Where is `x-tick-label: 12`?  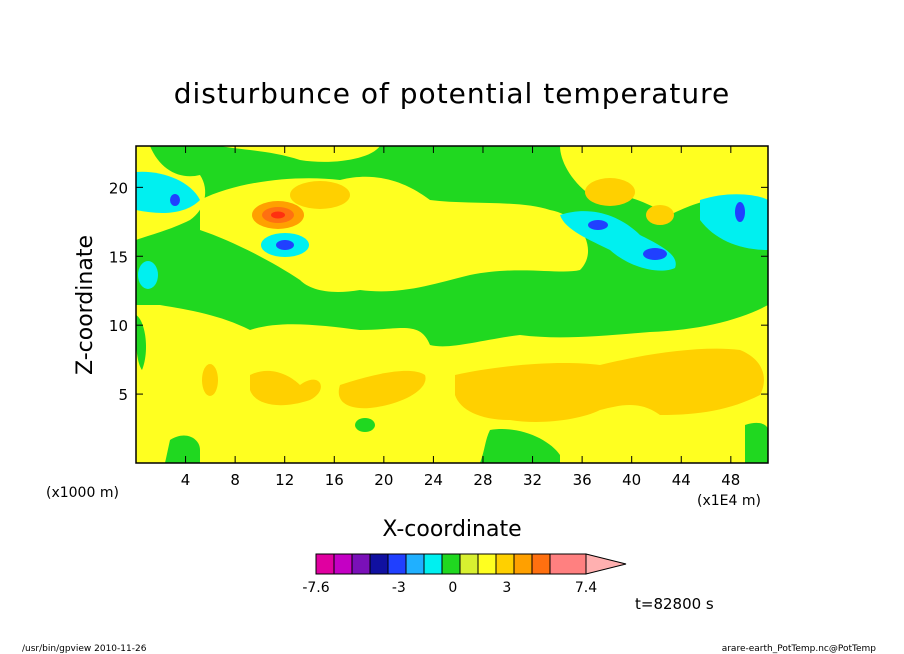 x-tick-label: 12 is located at coordinates (284, 480).